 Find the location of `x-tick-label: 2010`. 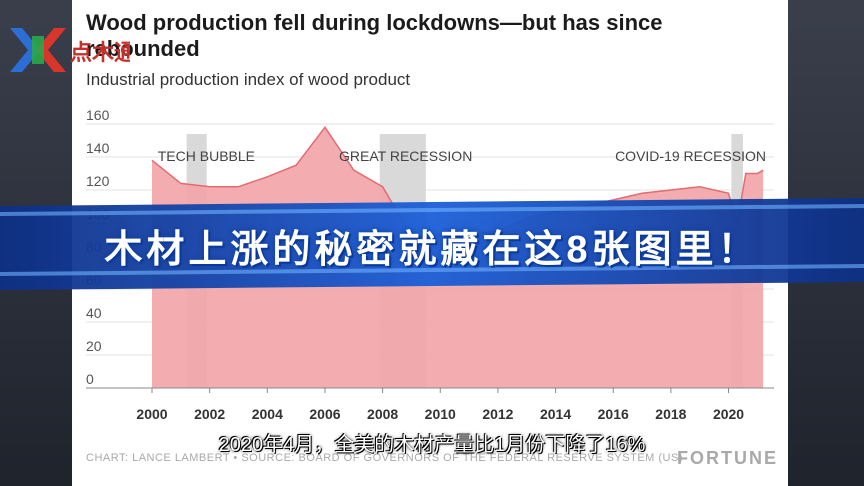

x-tick-label: 2010 is located at coordinates (440, 414).